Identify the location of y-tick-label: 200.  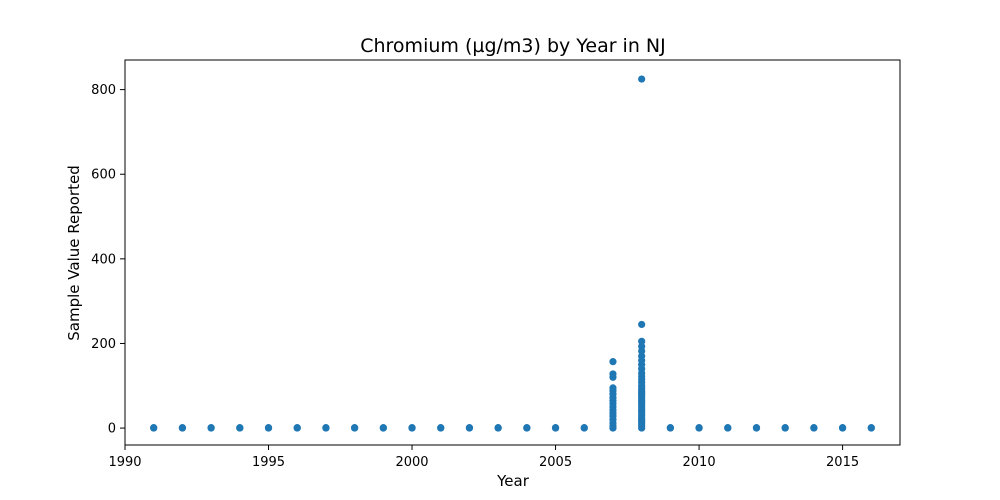
(103, 344).